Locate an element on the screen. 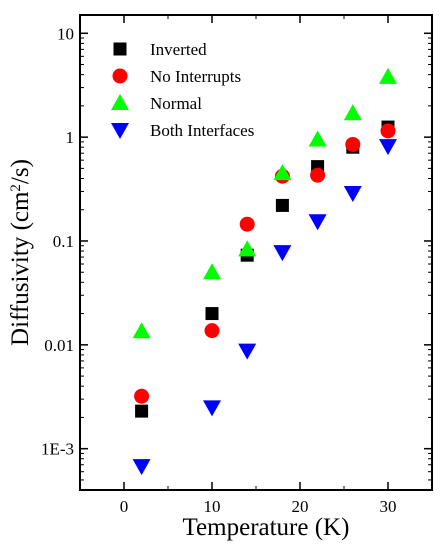 The image size is (440, 550). legend-label: No Interrupts is located at coordinates (195, 76).